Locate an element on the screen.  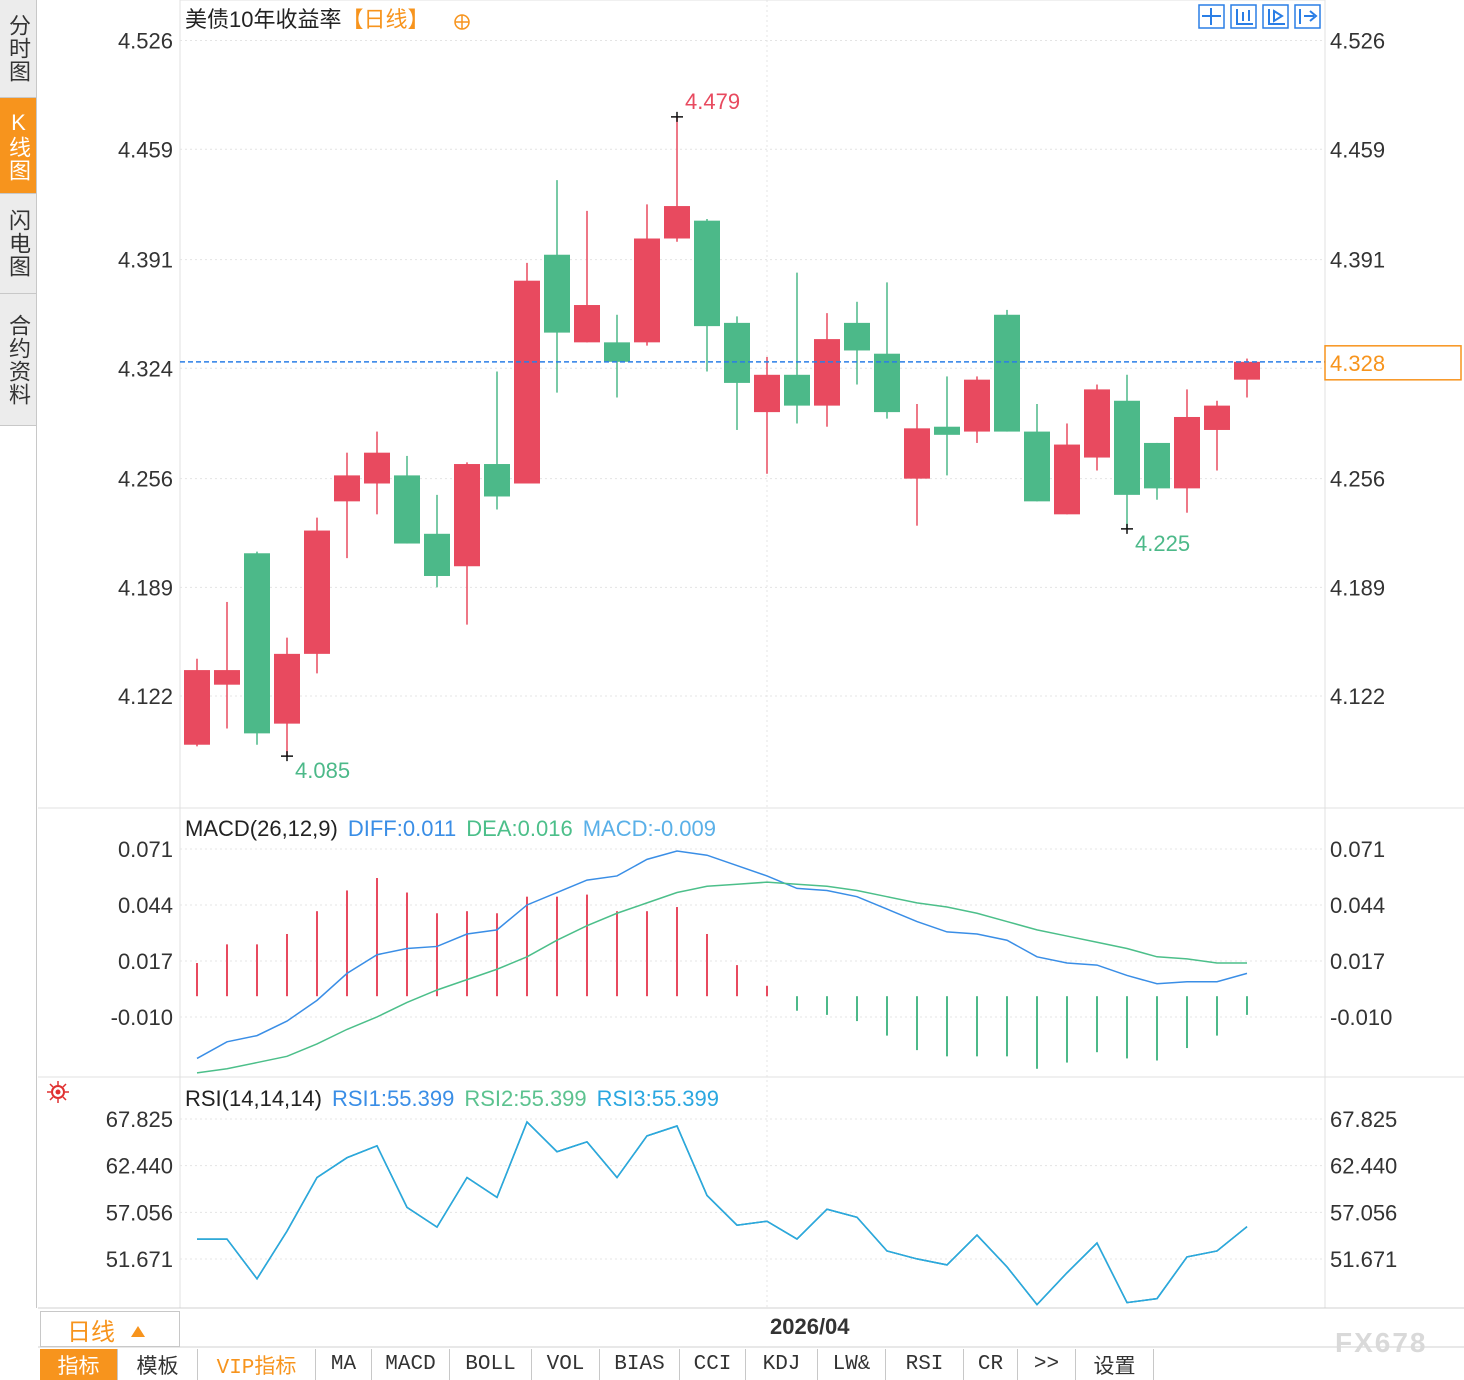
toolbar-tab: KDJ is located at coordinates (782, 1364).